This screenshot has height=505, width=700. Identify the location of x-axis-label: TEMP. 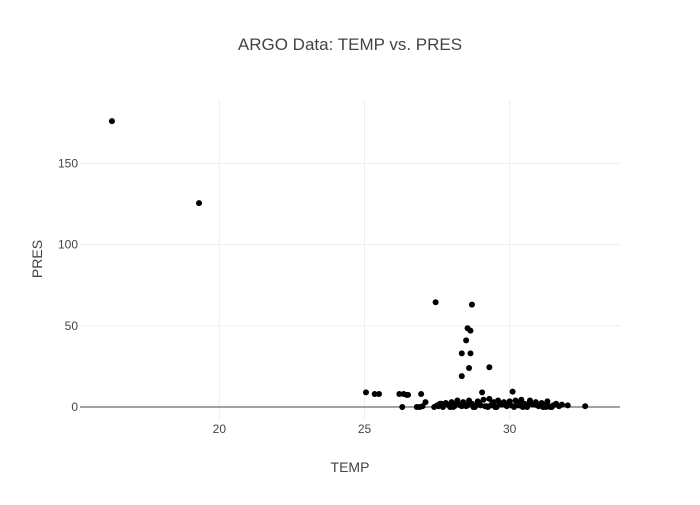
(350, 467).